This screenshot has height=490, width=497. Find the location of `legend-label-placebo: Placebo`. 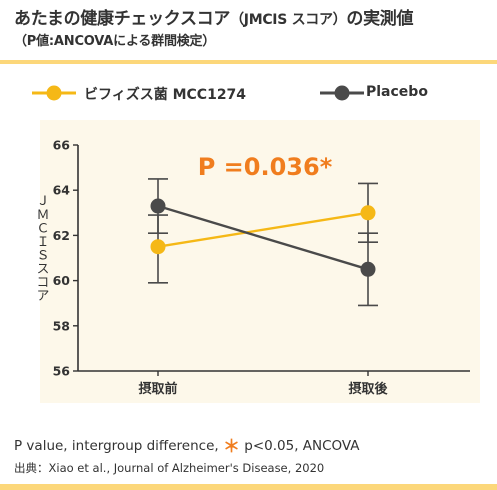

legend-label-placebo: Placebo is located at coordinates (397, 92).